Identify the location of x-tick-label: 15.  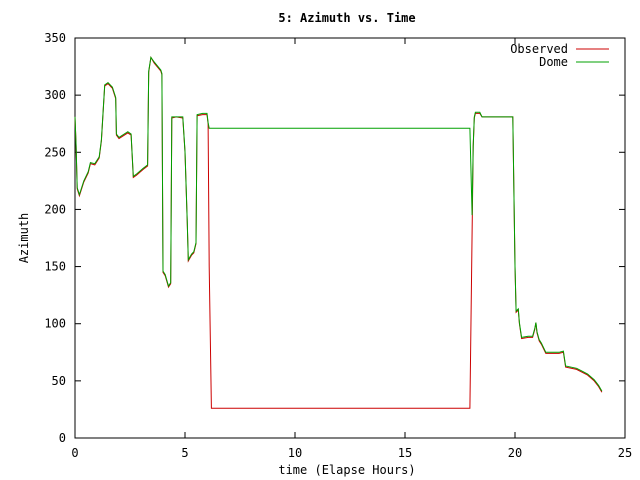
(405, 453).